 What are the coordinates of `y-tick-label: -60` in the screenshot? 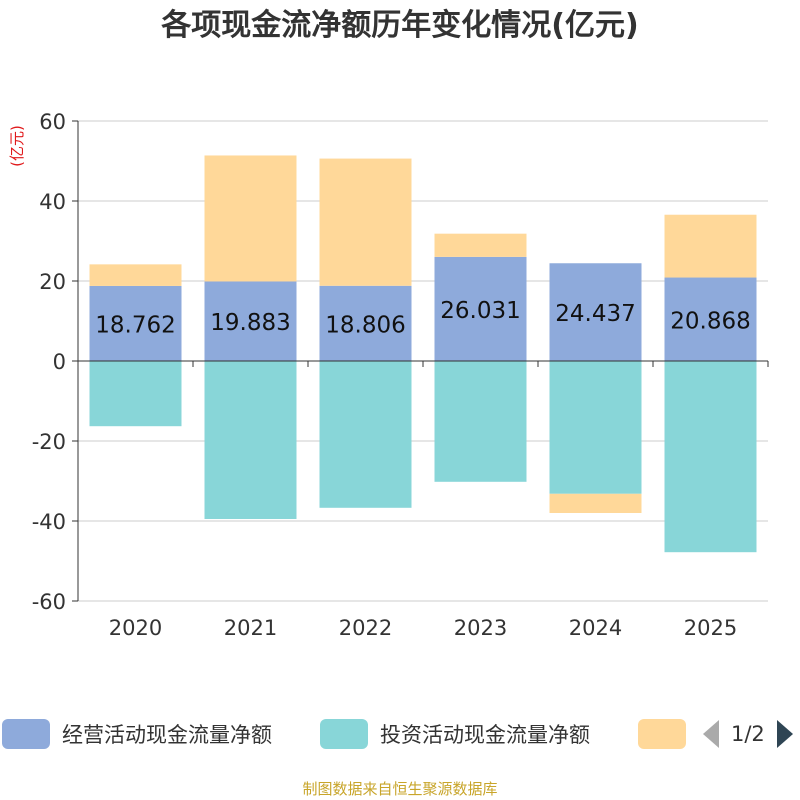 It's located at (49, 602).